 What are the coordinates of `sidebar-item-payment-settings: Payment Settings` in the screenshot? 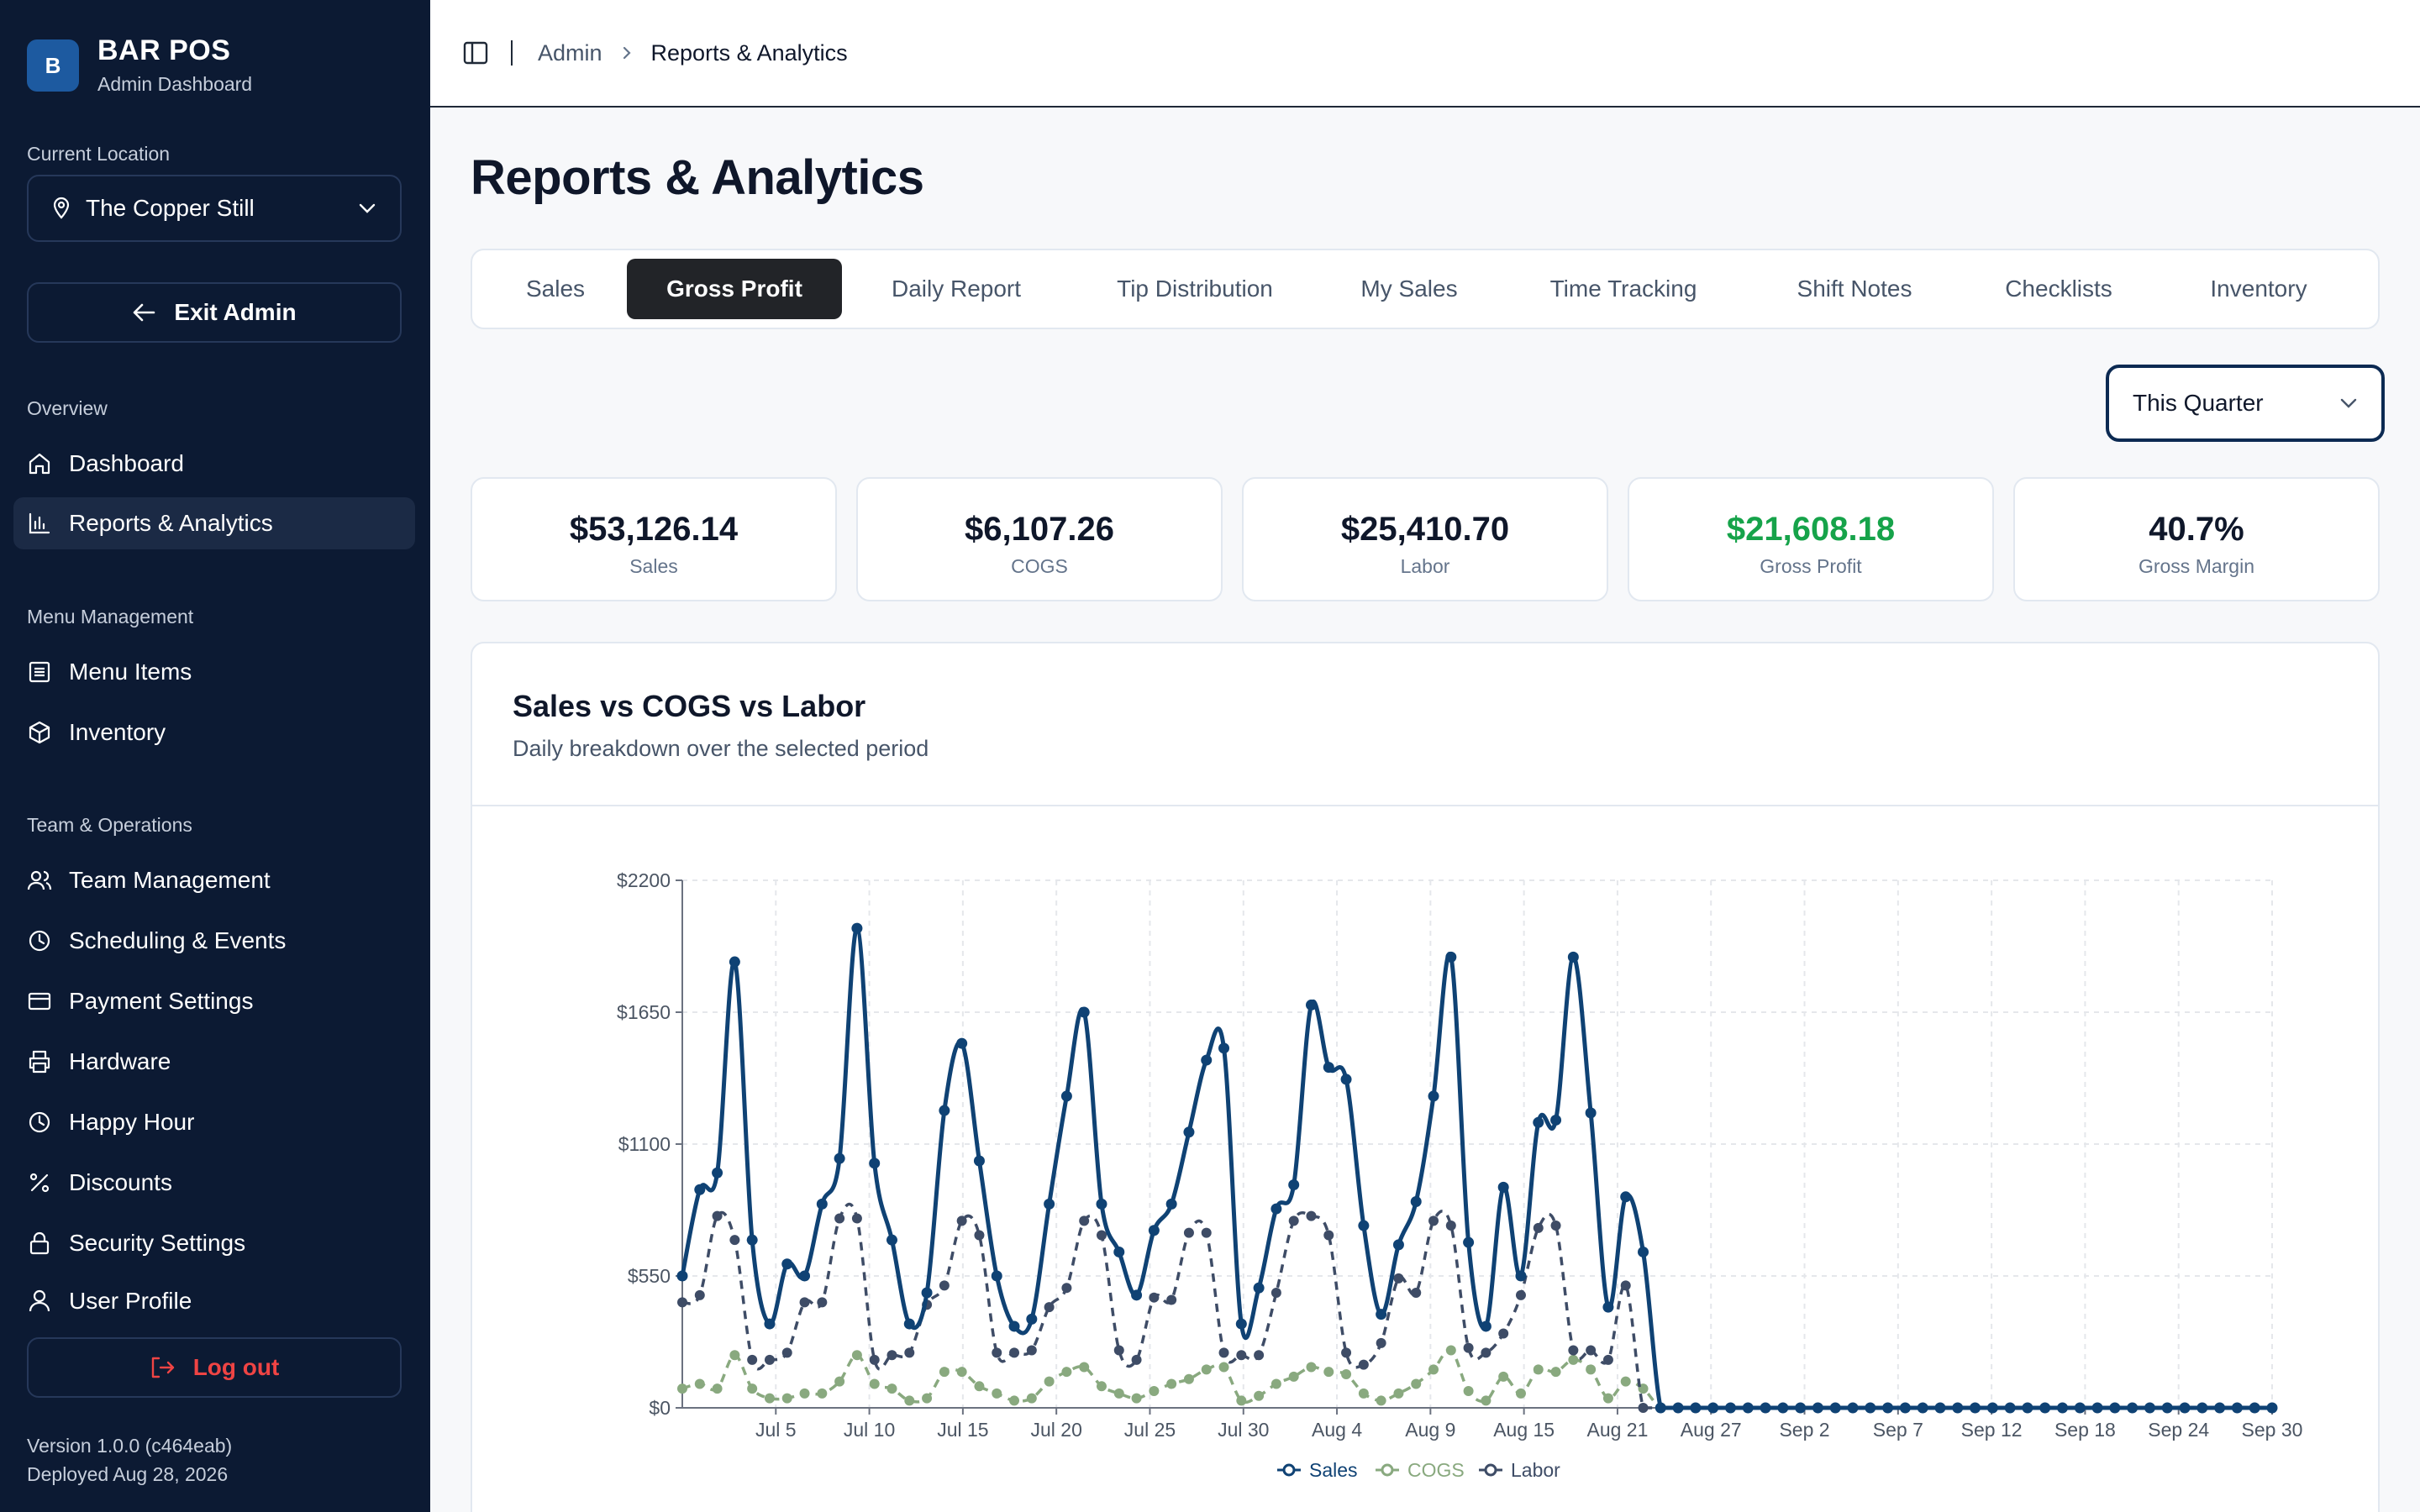 It's located at (214, 1001).